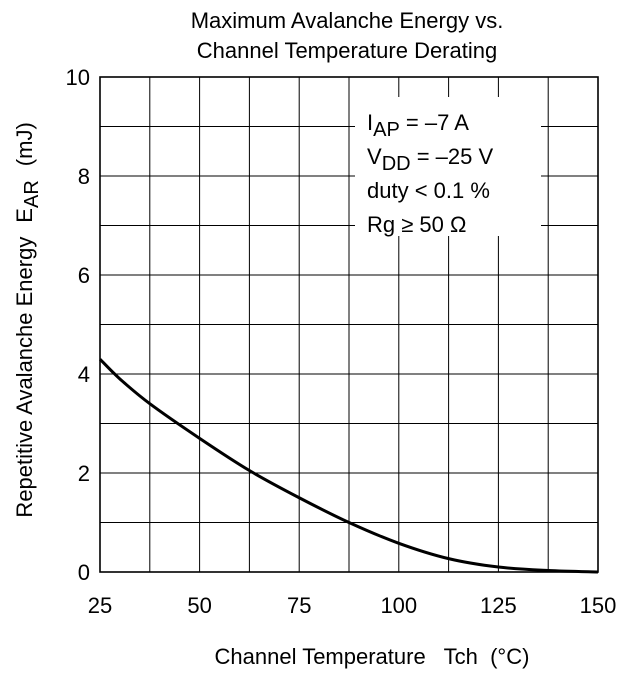  What do you see at coordinates (299, 605) in the screenshot?
I see `x-tick-label: 75` at bounding box center [299, 605].